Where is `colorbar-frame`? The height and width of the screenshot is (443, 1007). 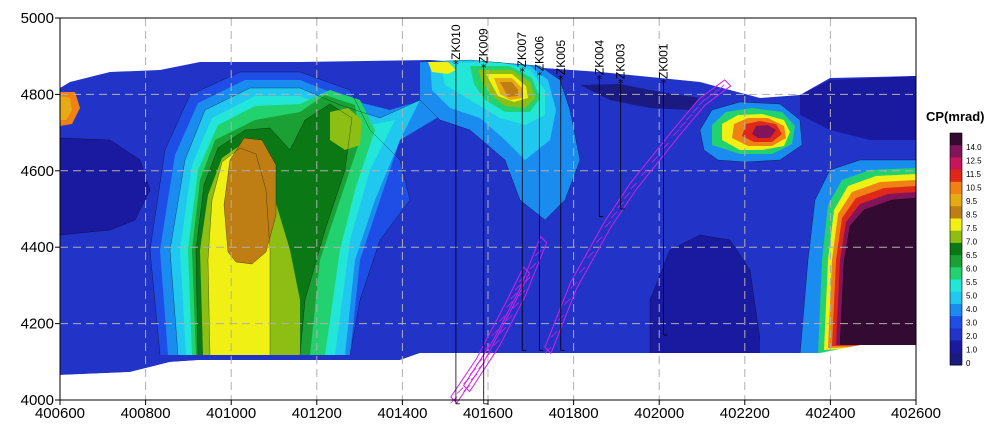
colorbar-frame is located at coordinates (956, 249).